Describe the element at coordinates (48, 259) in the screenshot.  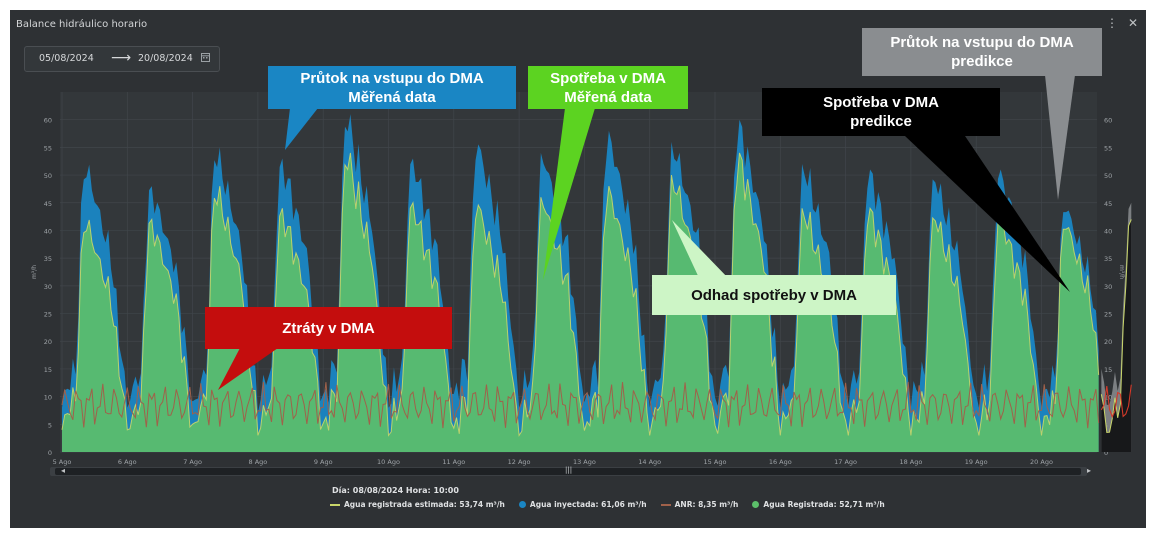
I see `y-tick-label-left: 35` at that location.